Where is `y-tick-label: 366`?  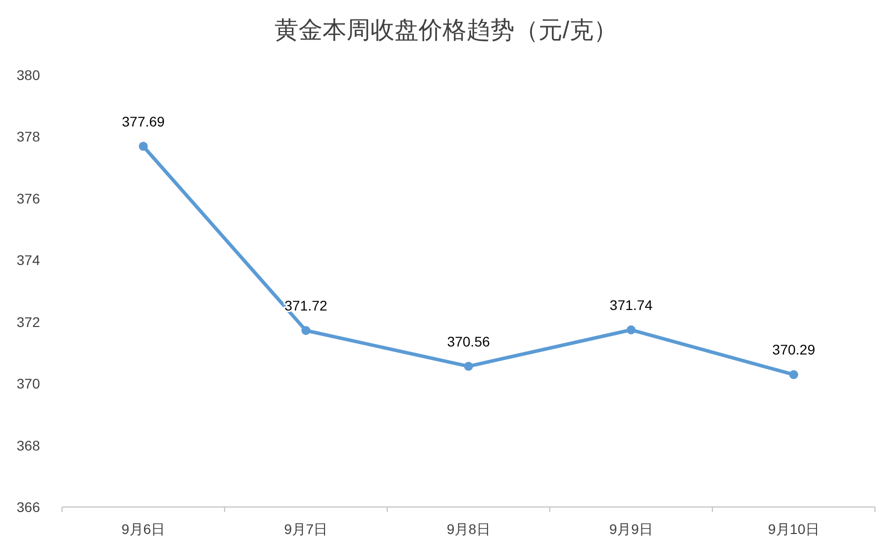 y-tick-label: 366 is located at coordinates (28, 507).